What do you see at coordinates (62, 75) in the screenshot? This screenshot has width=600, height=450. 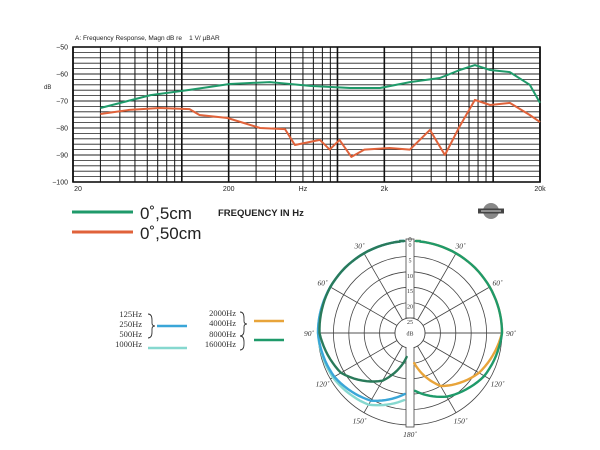 I see `y-tick-label: −60` at bounding box center [62, 75].